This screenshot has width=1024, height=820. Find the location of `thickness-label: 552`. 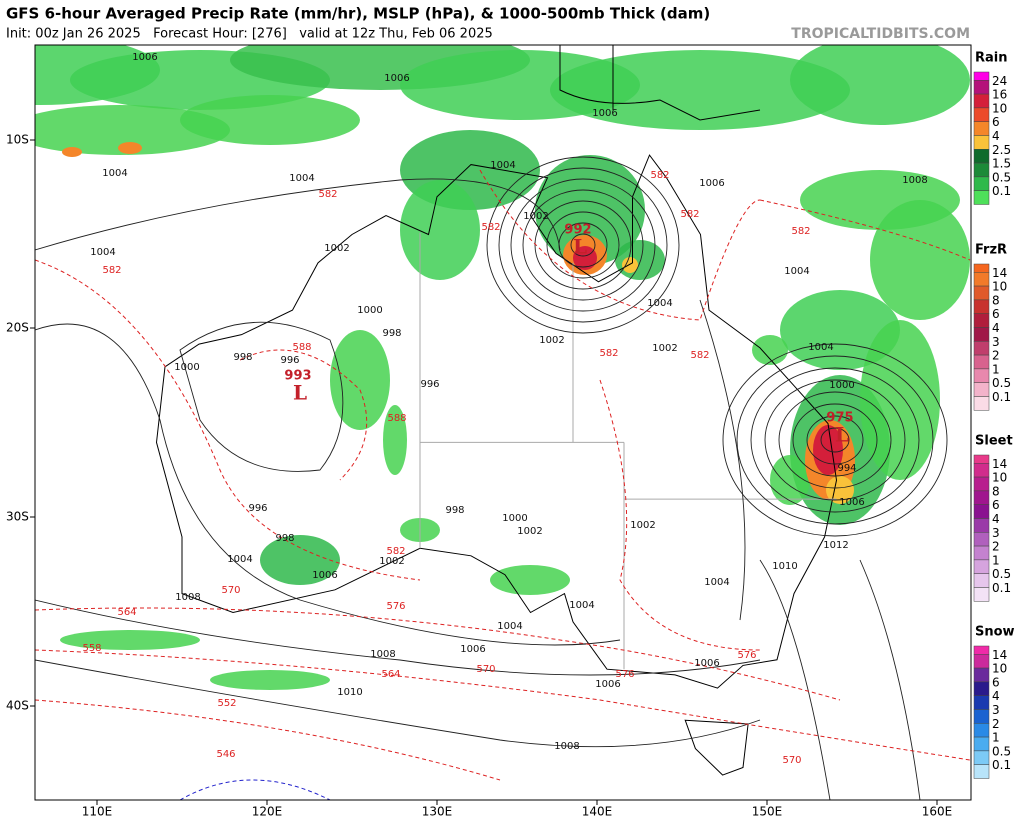

thickness-label: 552 is located at coordinates (226, 703).